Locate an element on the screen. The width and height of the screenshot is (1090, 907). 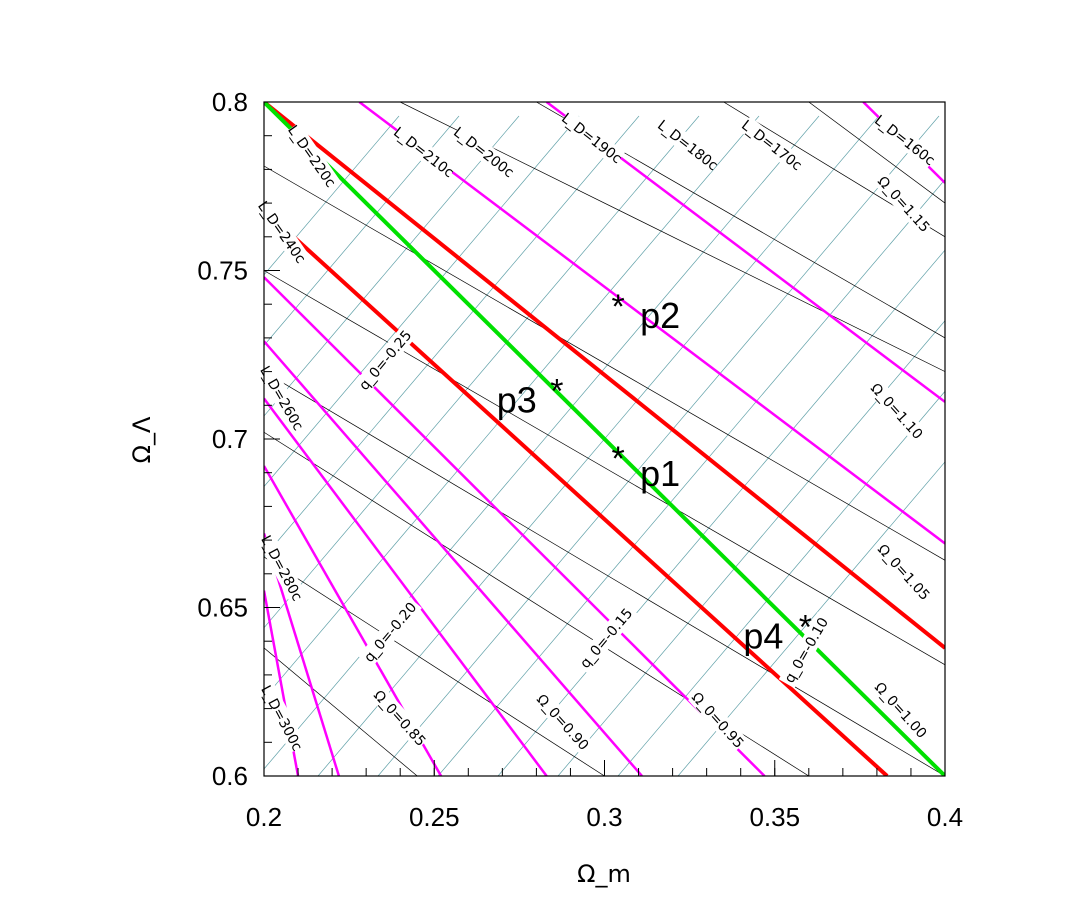
curve-label: L_D=180c is located at coordinates (687, 145).